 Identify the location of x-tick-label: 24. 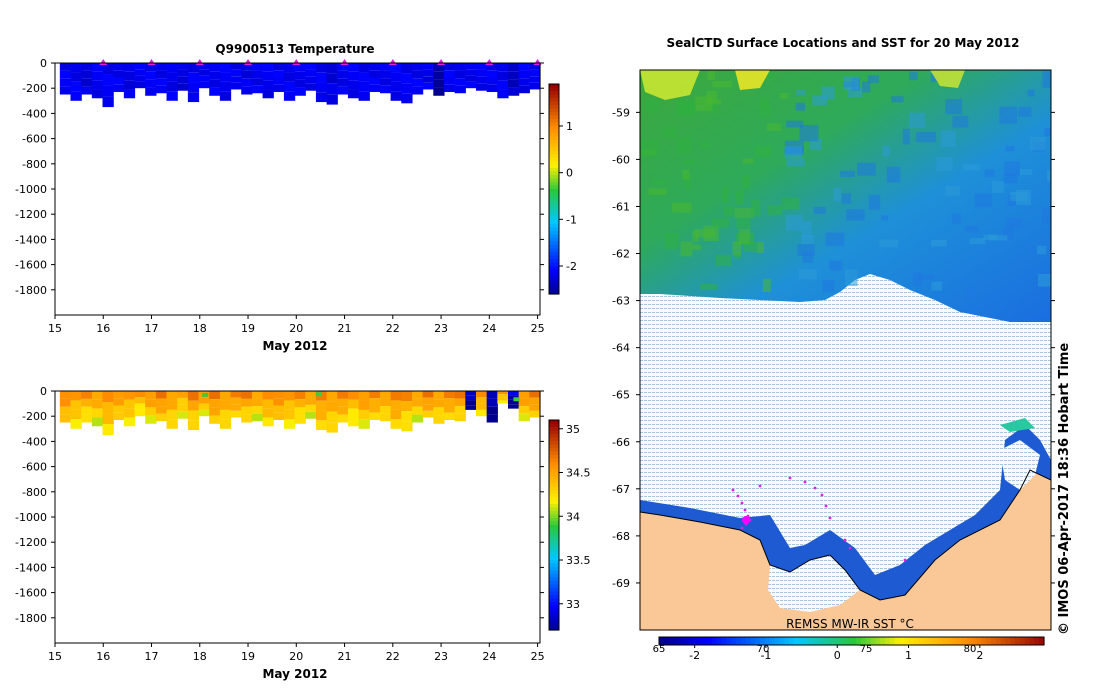
(489, 656).